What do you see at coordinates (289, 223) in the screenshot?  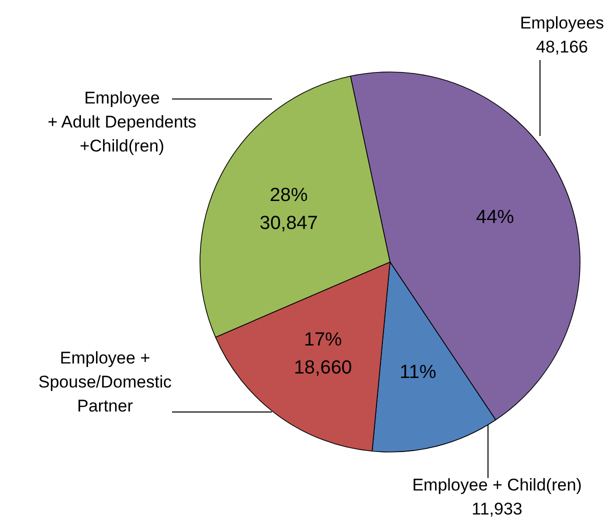 I see `data-label: 30,847` at bounding box center [289, 223].